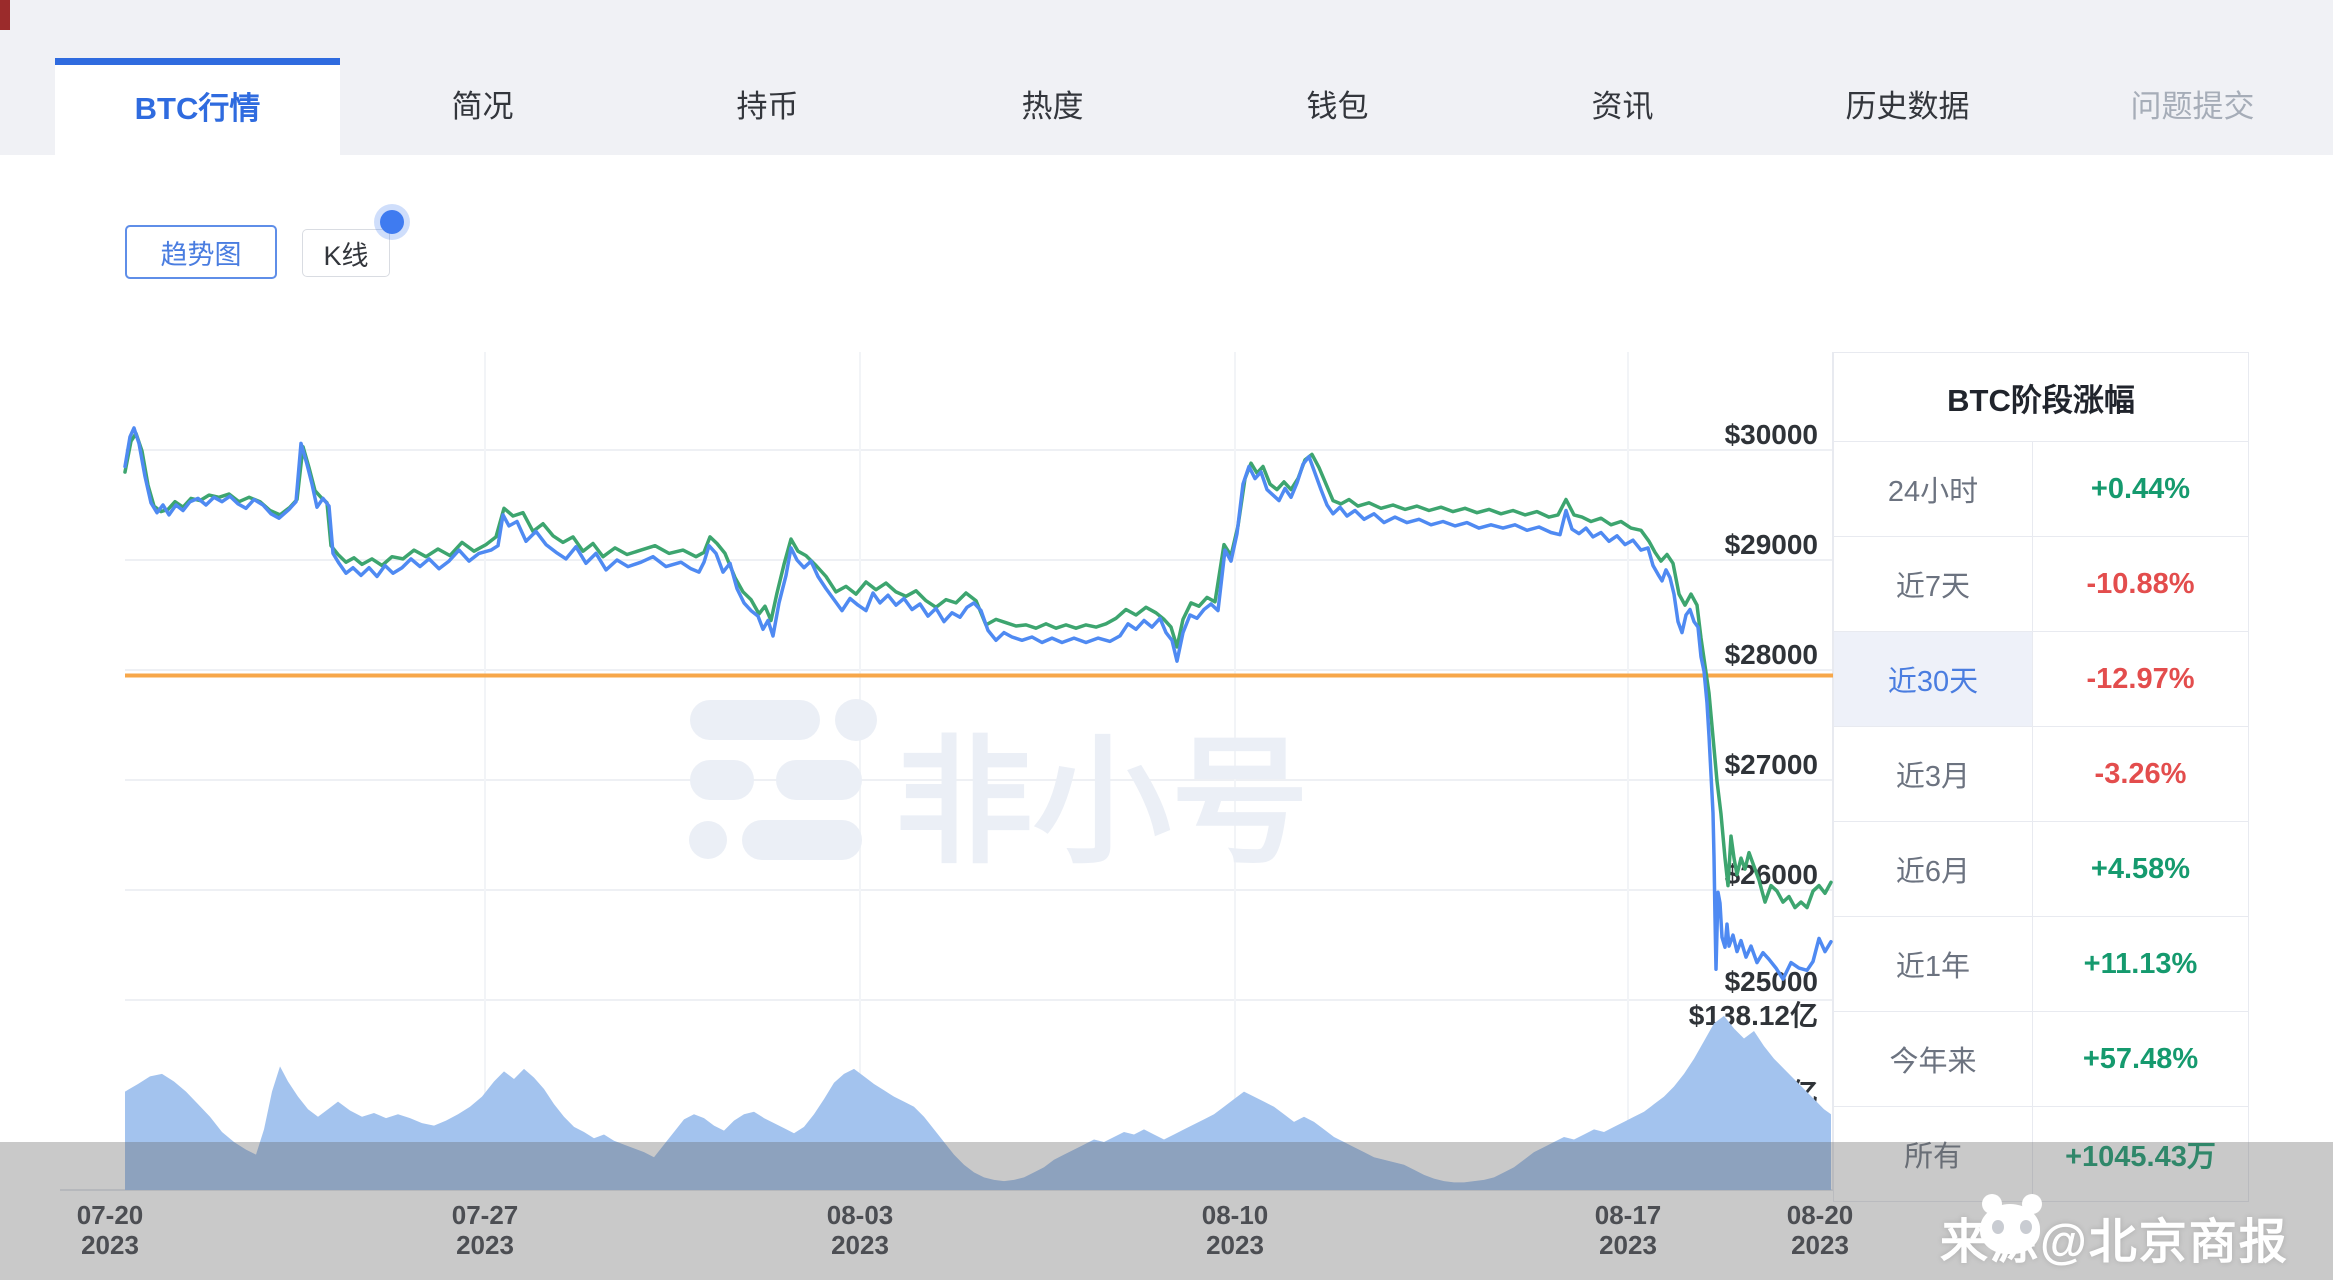 This screenshot has width=2333, height=1280. I want to click on panel-row-value: +1045.43万, so click(2140, 1157).